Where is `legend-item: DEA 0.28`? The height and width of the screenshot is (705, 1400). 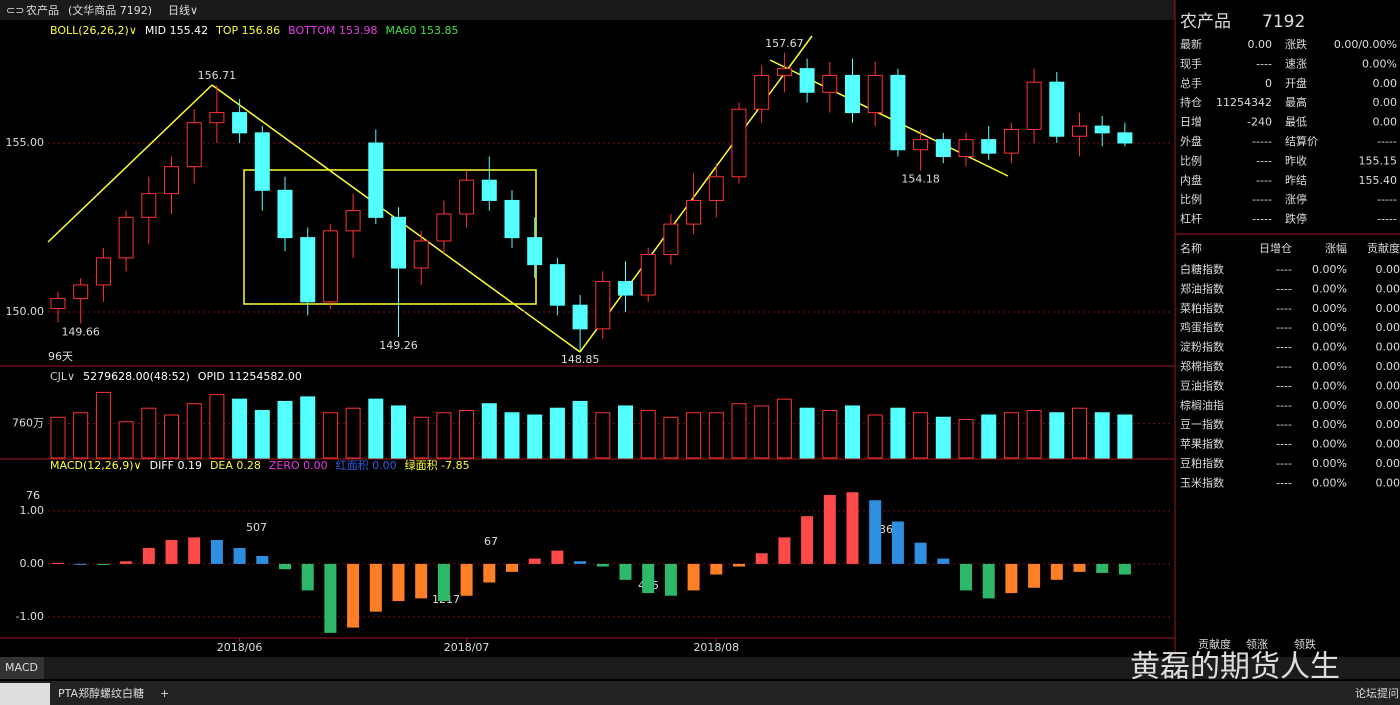
legend-item: DEA 0.28 is located at coordinates (235, 465).